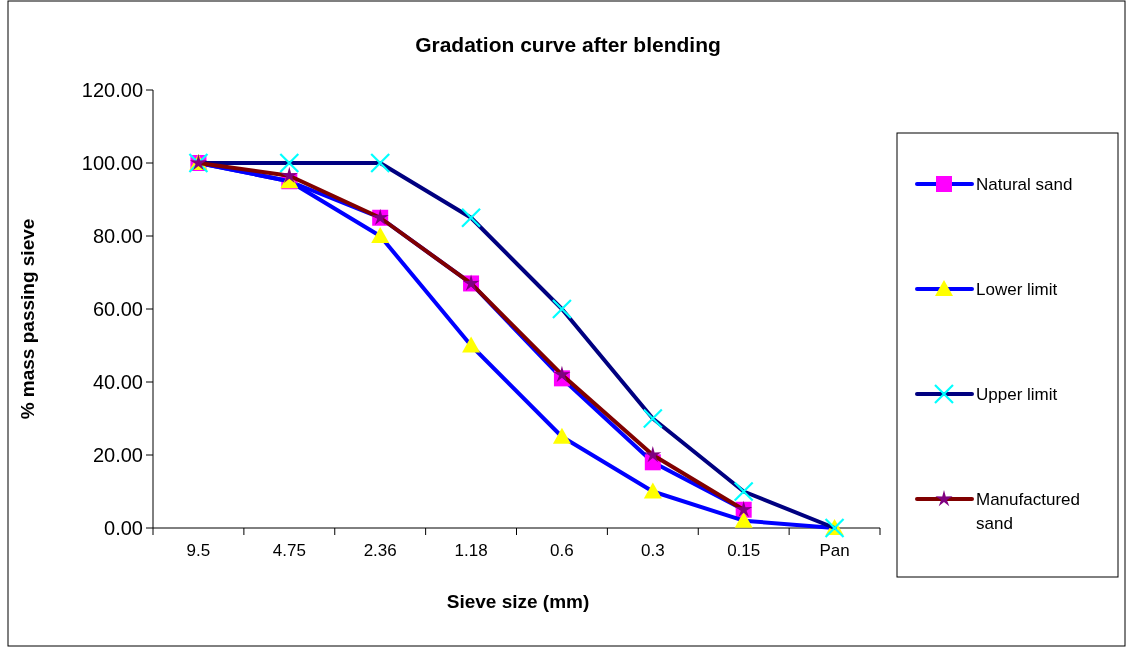 This screenshot has width=1126, height=647. Describe the element at coordinates (744, 550) in the screenshot. I see `x-tick-label: 0.15` at that location.